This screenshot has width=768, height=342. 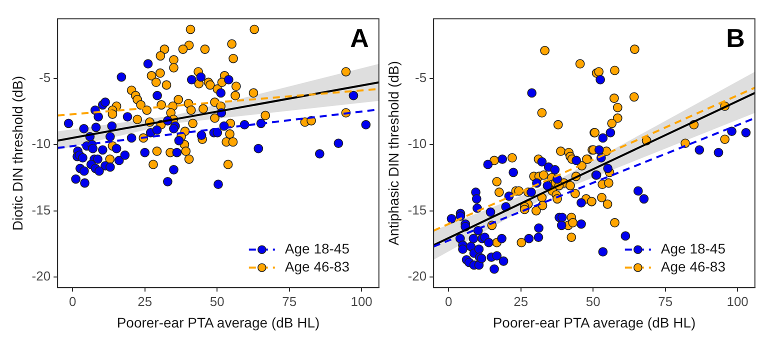 I want to click on y-axis-title: Antiphasic DIN threshold (dB), so click(x=393, y=153).